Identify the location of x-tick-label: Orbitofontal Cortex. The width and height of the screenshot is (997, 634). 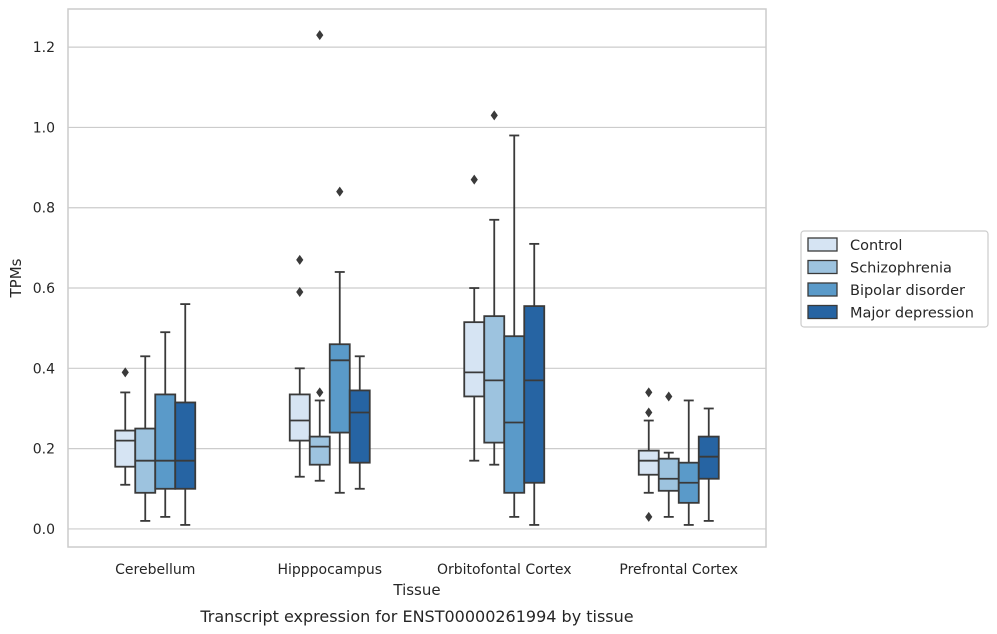
(504, 570).